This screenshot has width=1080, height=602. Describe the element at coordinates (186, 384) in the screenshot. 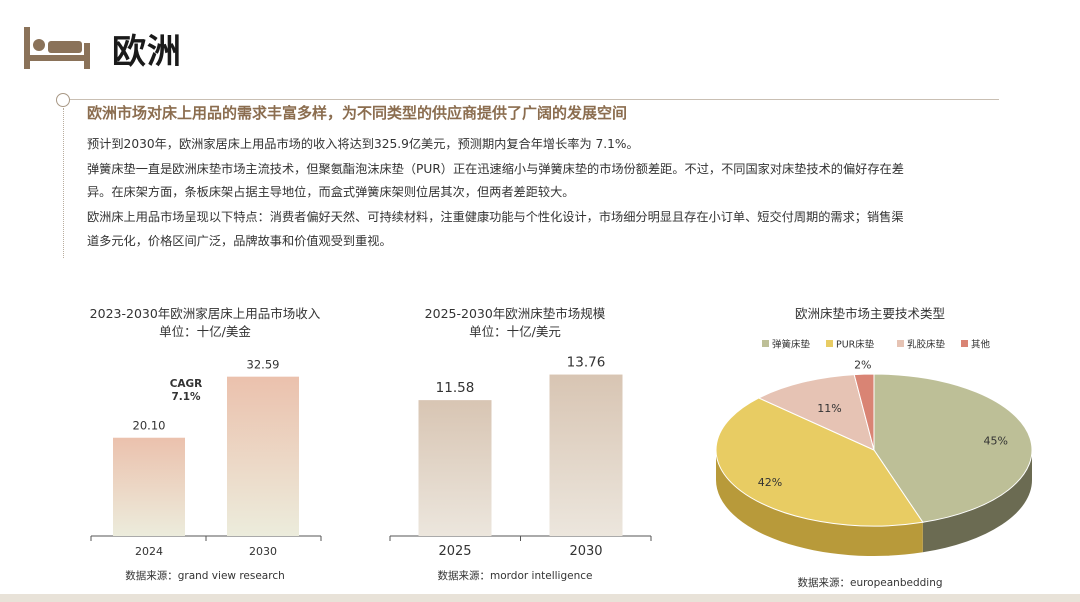

I see `cagr-annotation: CAGR` at that location.